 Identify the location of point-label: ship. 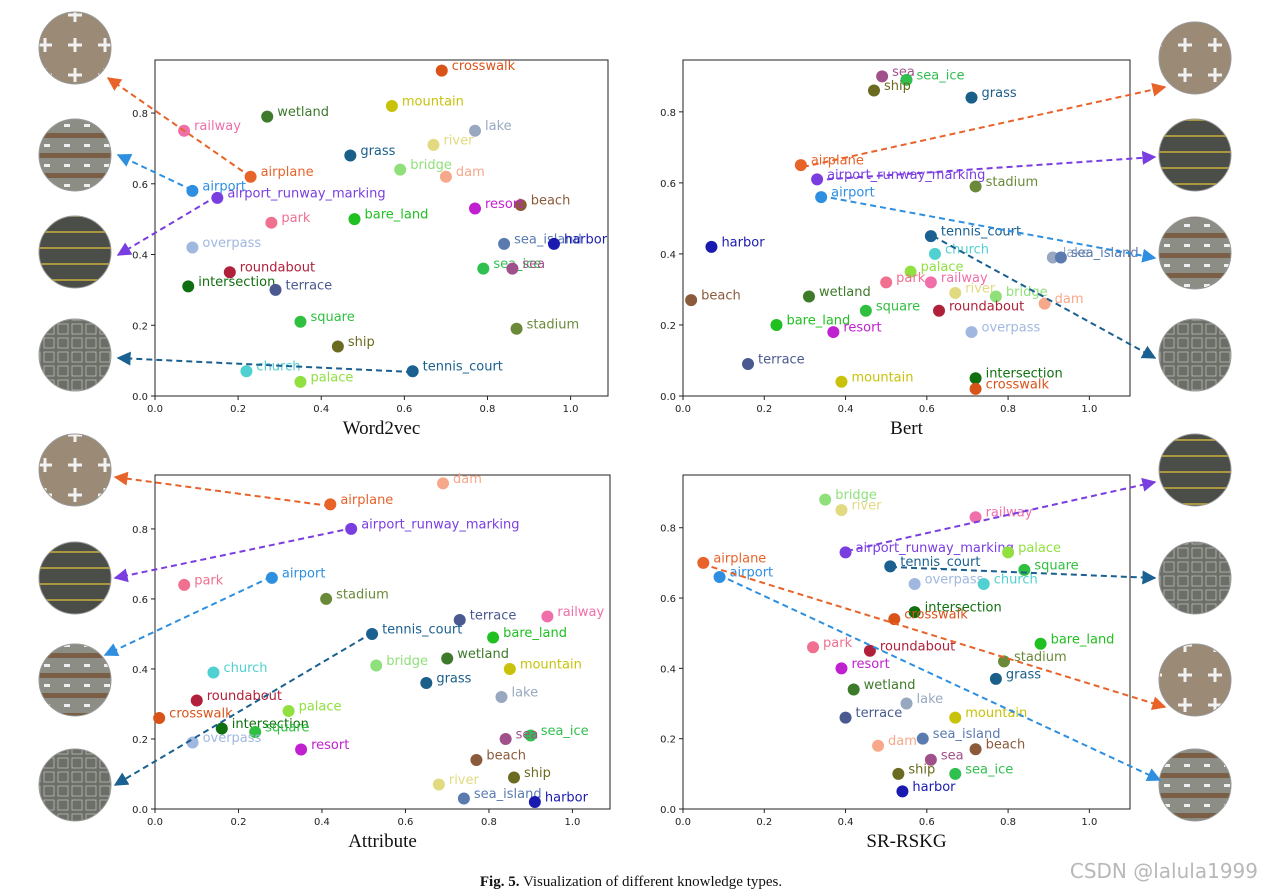
(921, 769).